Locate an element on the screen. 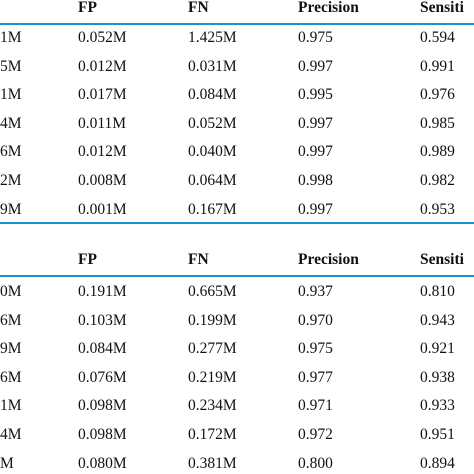  table-cell: 0.080M is located at coordinates (102, 463).